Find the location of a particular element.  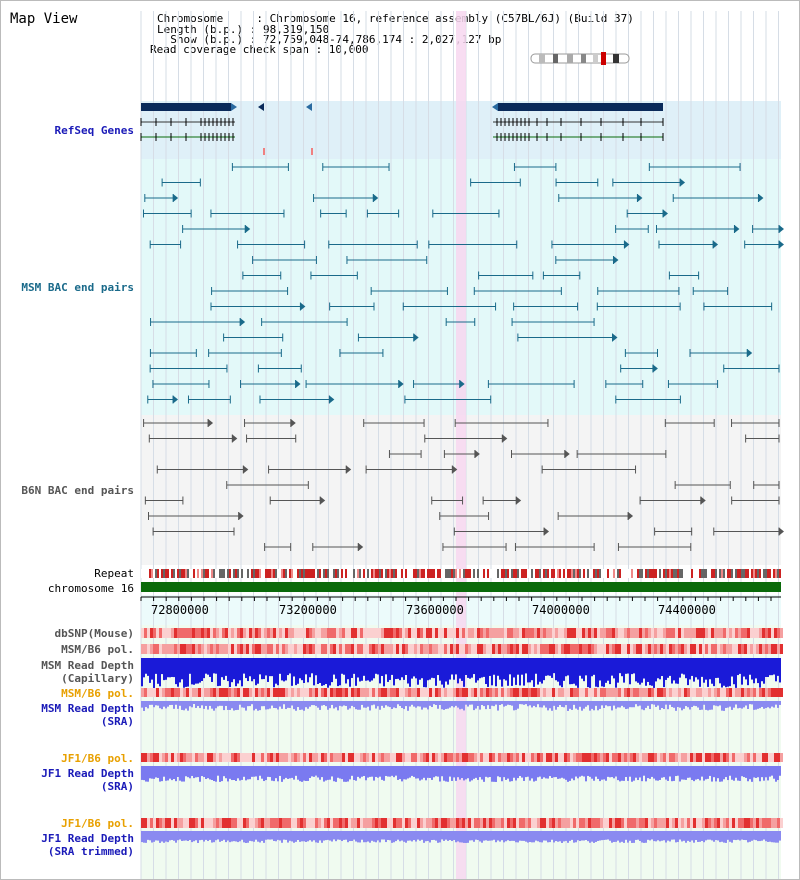

coverage-span-info: Read coverage check span : 10,000 is located at coordinates (259, 49).